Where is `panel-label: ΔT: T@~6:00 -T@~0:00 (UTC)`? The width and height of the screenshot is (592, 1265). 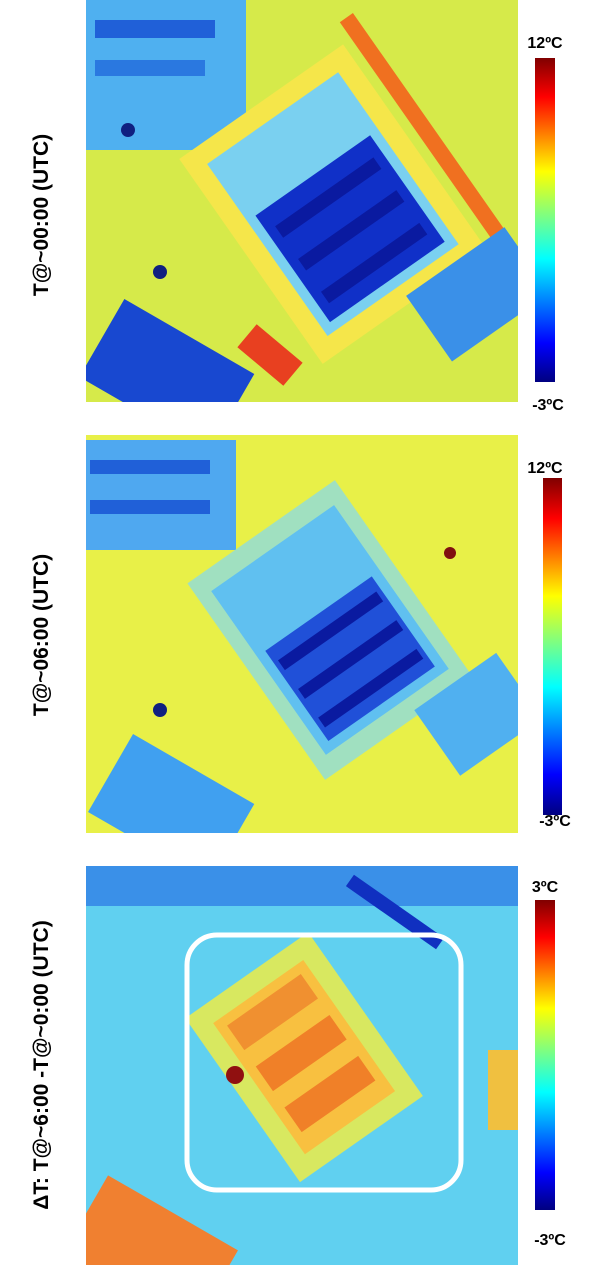 panel-label: ΔT: T@~6:00 -T@~0:00 (UTC) is located at coordinates (41, 1064).